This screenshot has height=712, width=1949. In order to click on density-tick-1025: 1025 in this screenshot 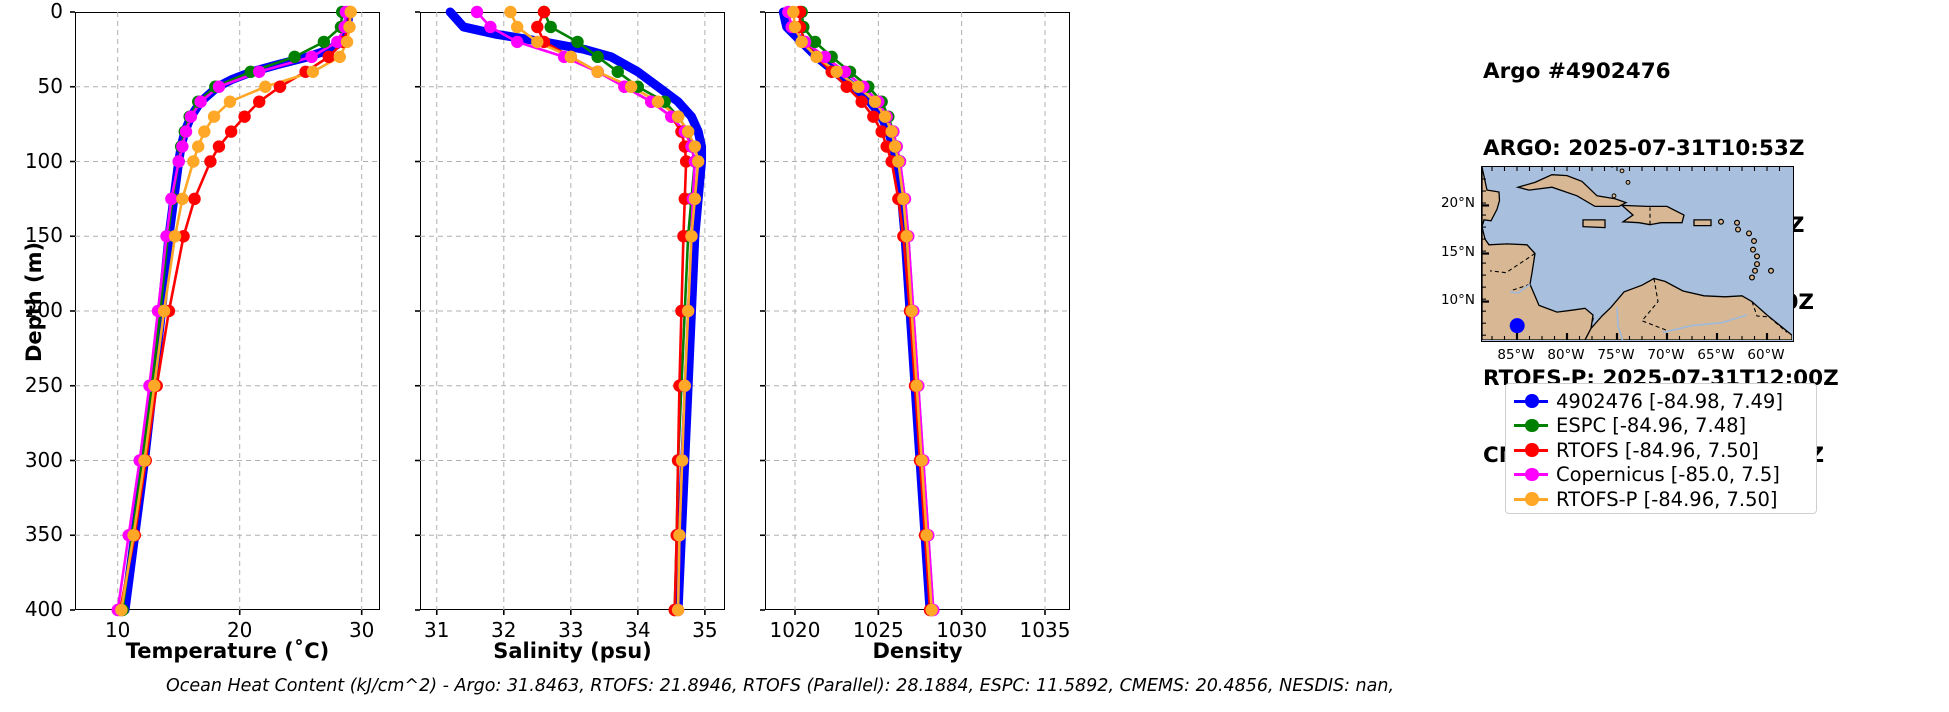, I will do `click(878, 630)`.